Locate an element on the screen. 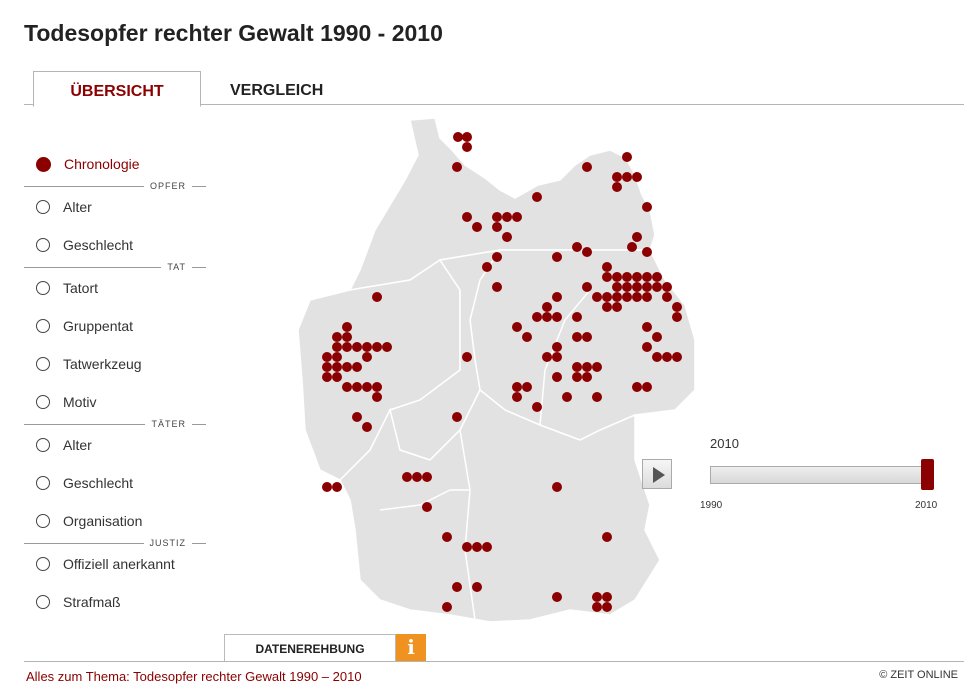  map-south is located at coordinates (500, 505).